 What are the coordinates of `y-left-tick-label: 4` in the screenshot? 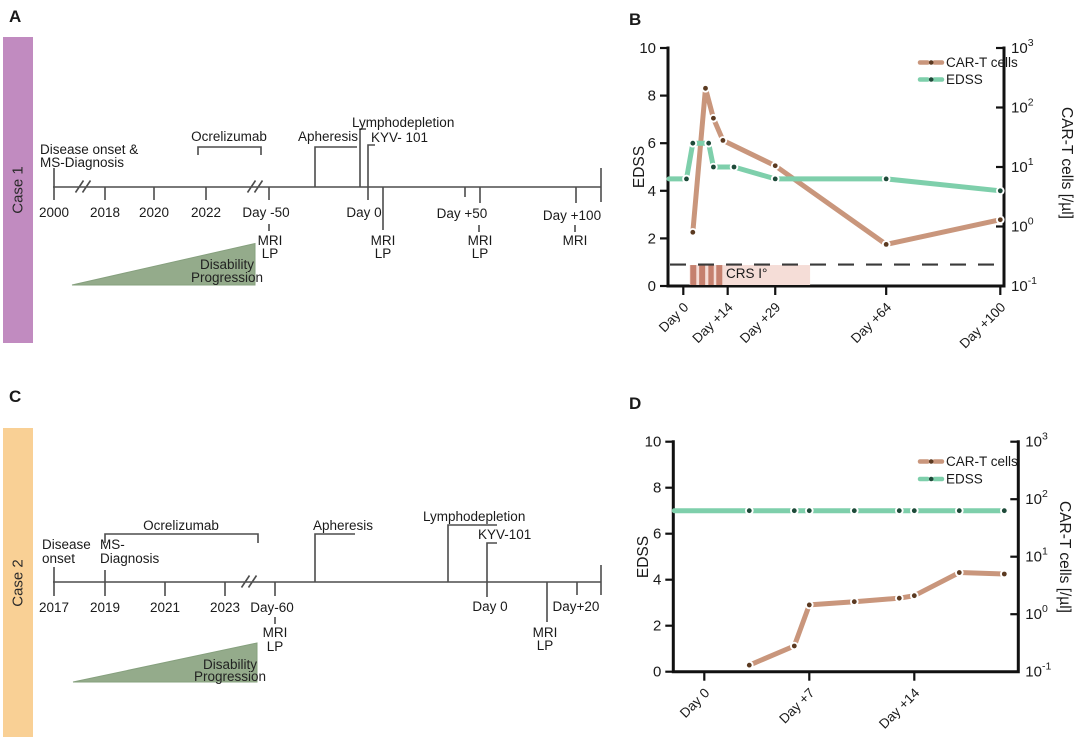 It's located at (657, 580).